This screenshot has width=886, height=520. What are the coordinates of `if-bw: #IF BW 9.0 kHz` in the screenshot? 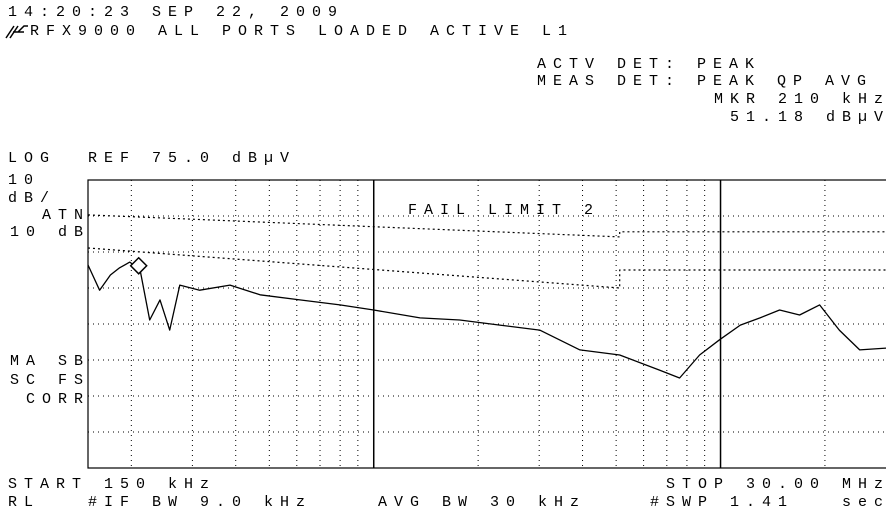 It's located at (200, 502).